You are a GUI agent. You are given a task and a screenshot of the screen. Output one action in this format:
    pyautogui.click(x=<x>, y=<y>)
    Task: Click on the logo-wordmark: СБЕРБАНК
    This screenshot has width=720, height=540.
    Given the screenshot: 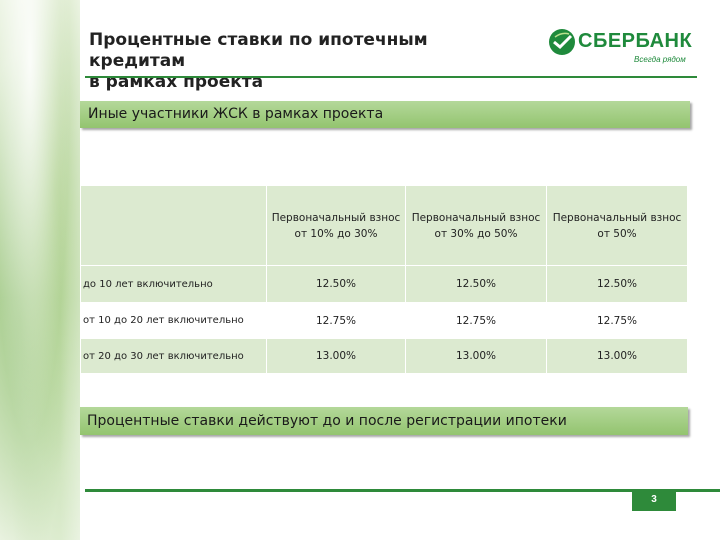 What is the action you would take?
    pyautogui.click(x=635, y=41)
    